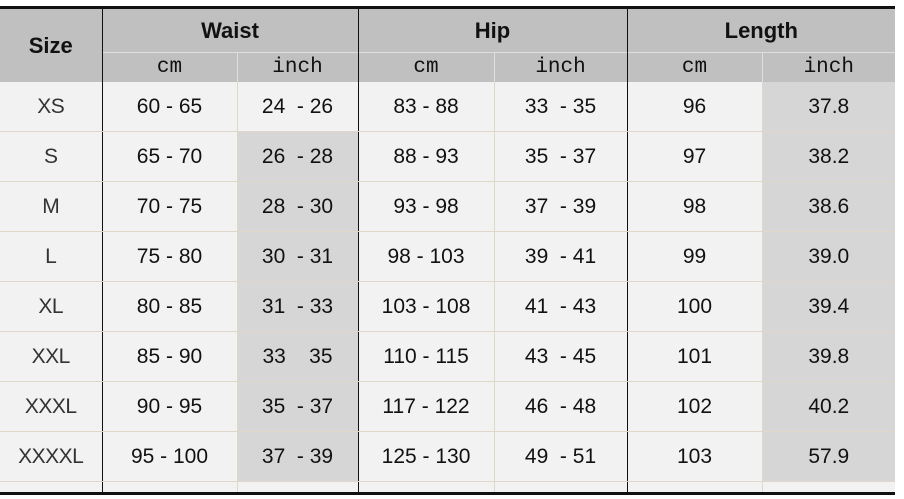 This screenshot has height=499, width=904. I want to click on cell-length-cm: 102, so click(694, 406).